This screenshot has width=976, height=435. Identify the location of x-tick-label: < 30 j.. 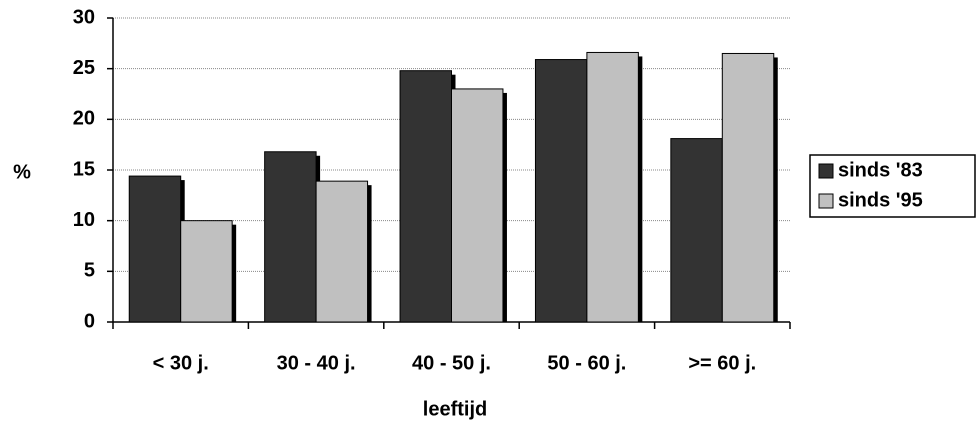
(181, 363).